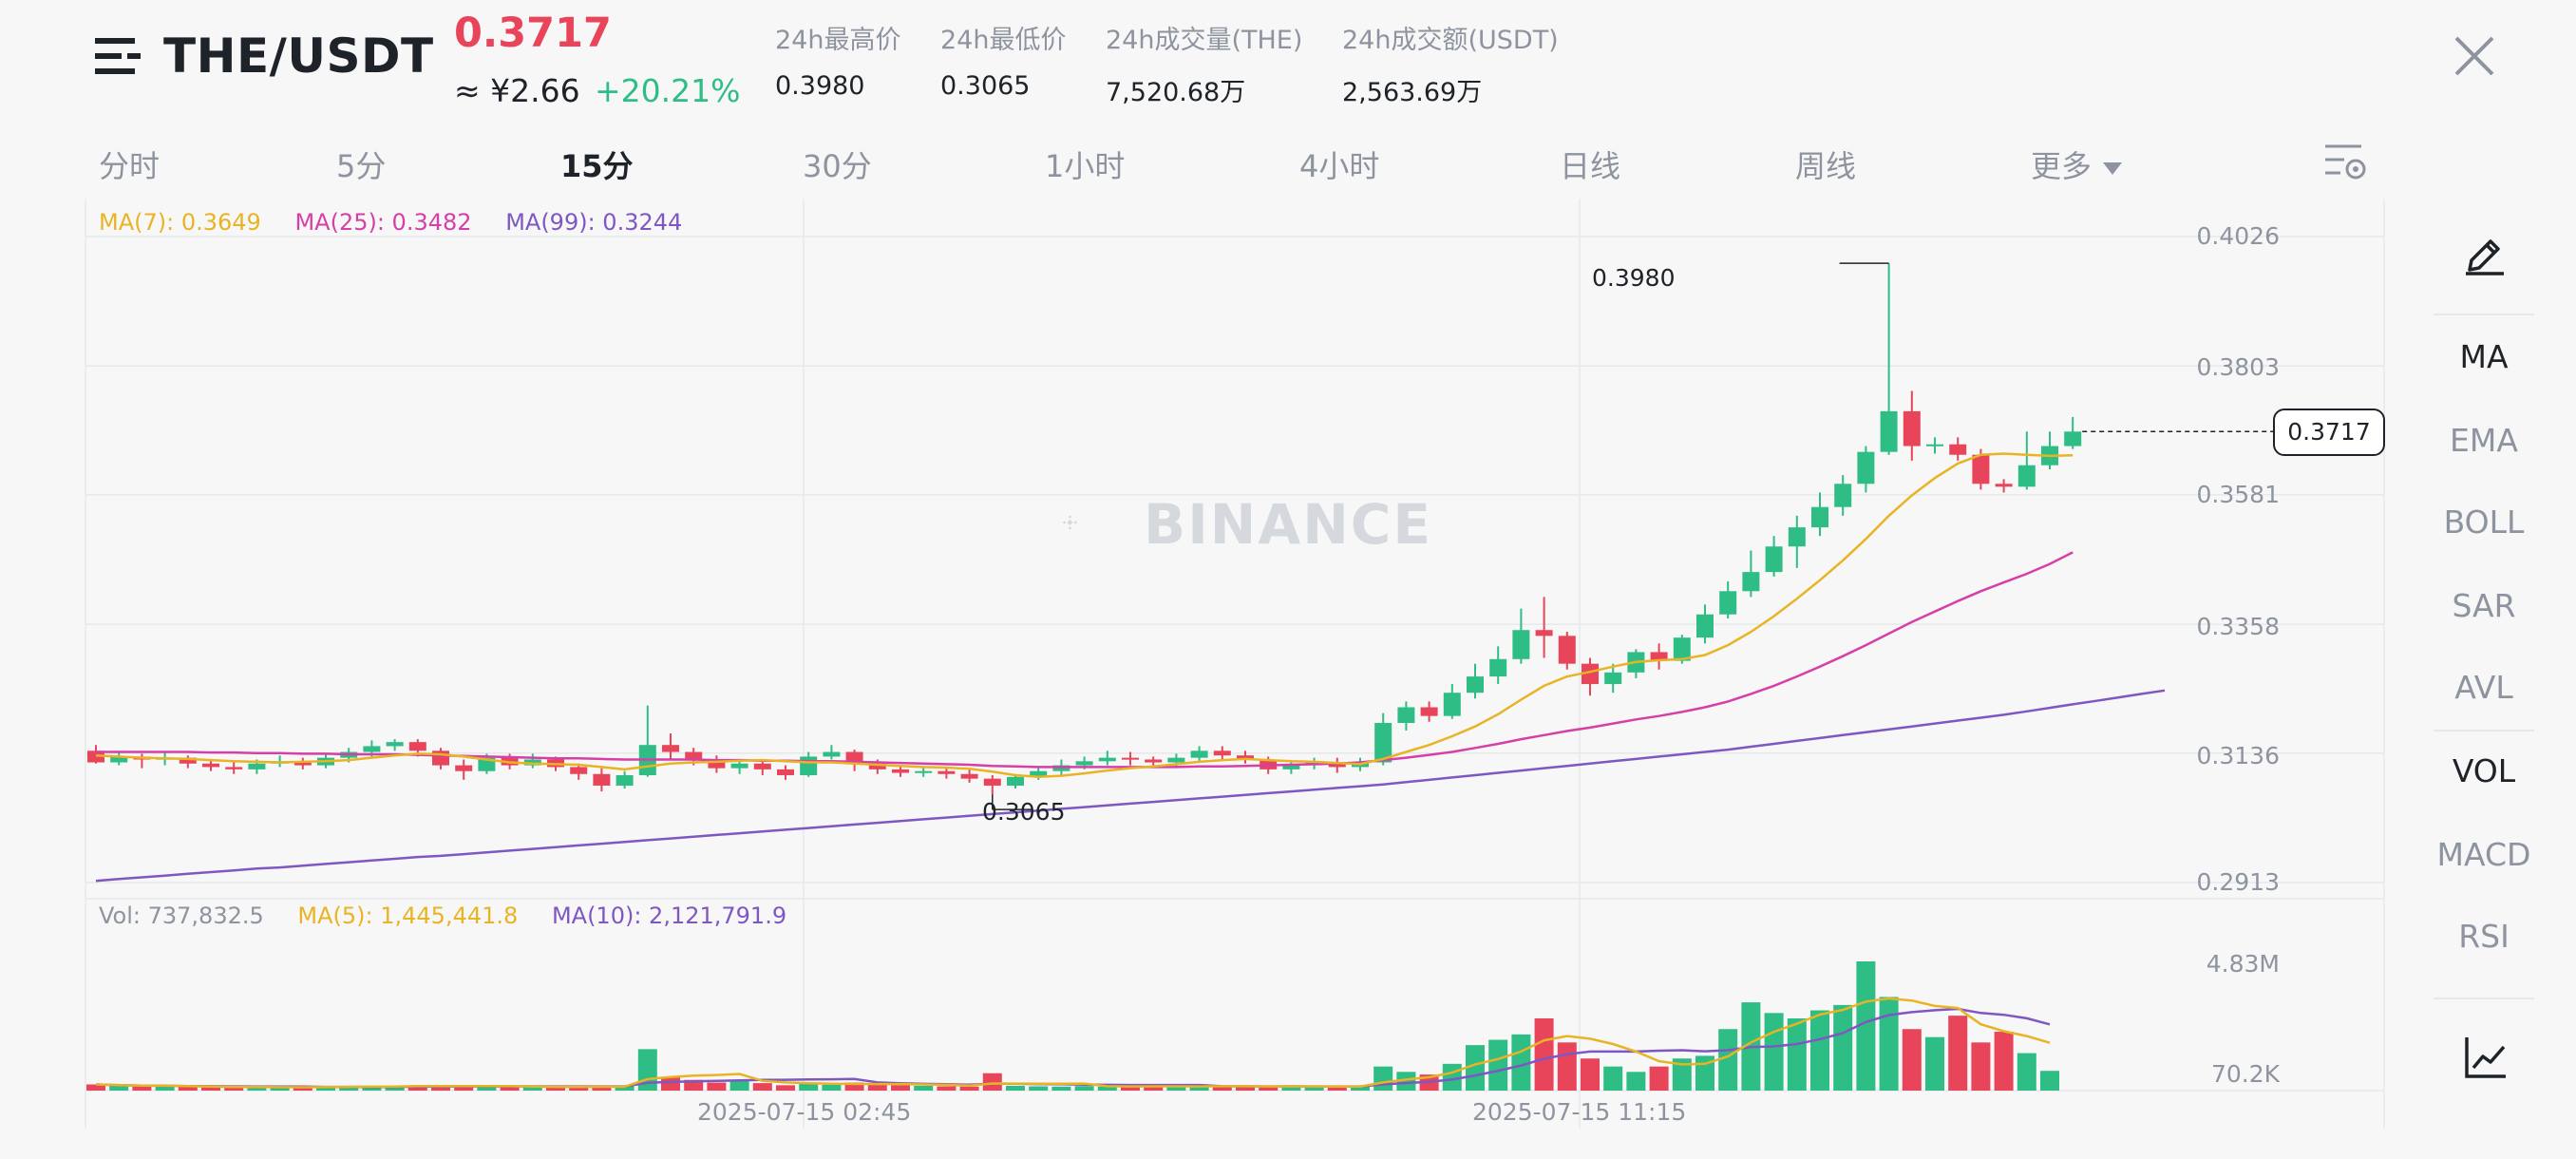 Image resolution: width=2576 pixels, height=1159 pixels. I want to click on close-icon, so click(2474, 56).